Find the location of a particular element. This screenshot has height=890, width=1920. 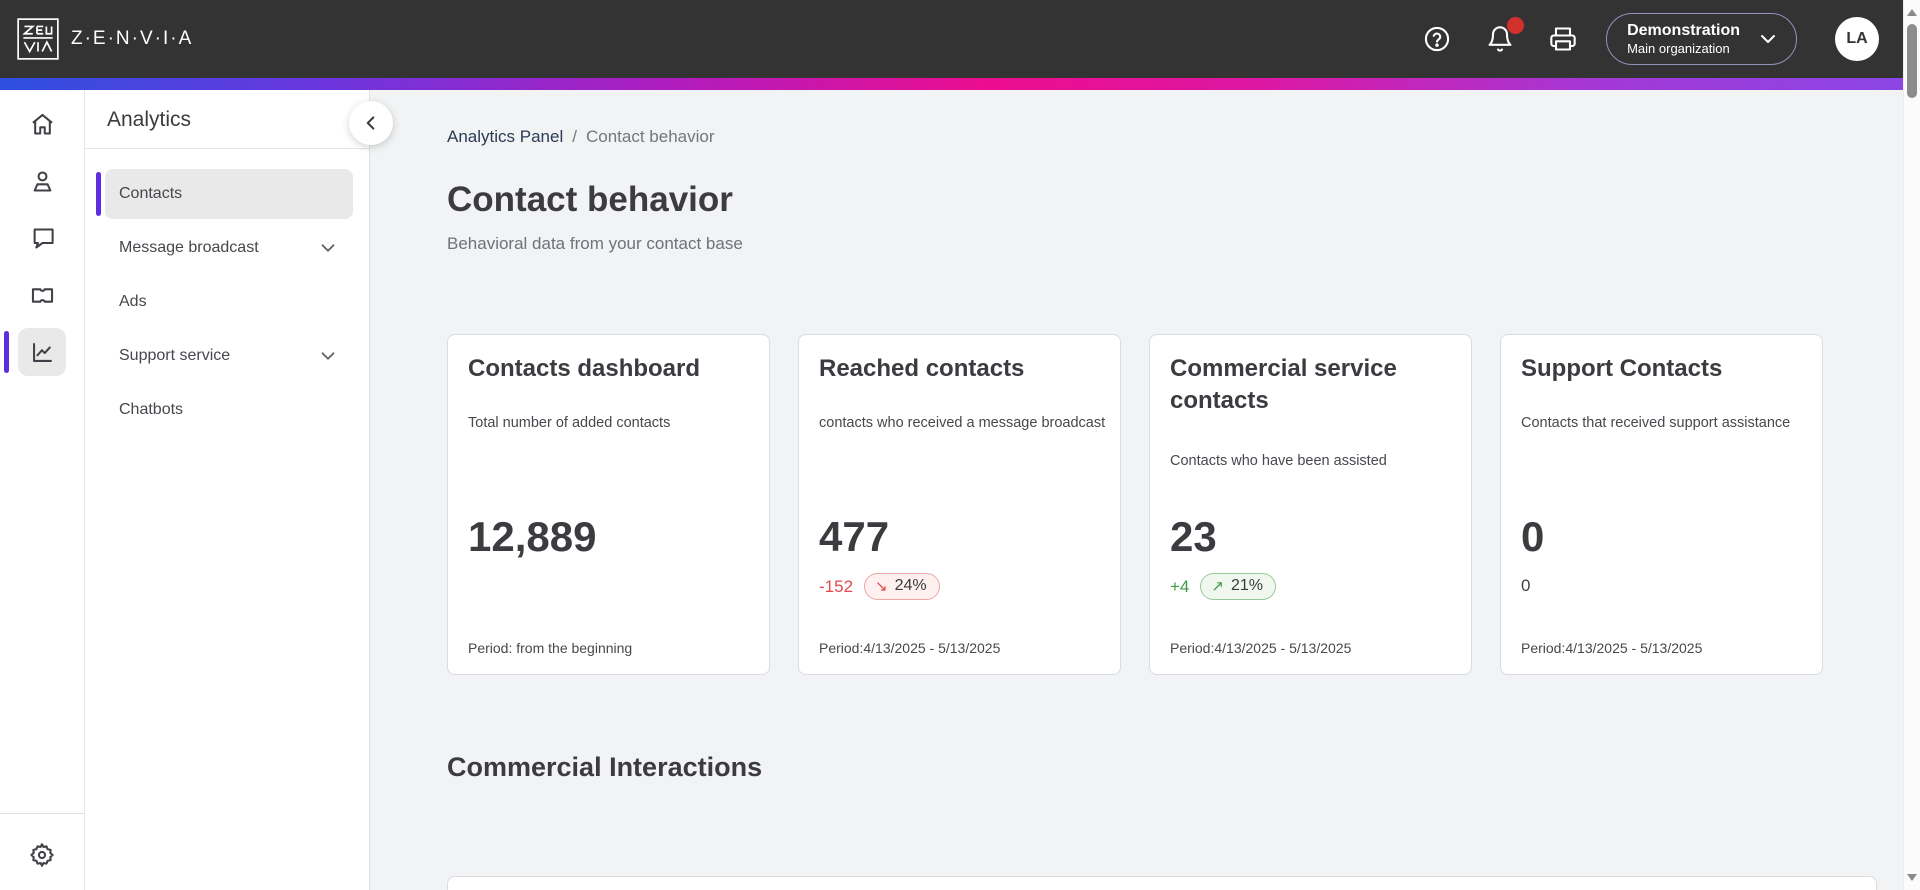

top-bar: Z·E·N·V·I·A Demonstratio is located at coordinates (951, 39).